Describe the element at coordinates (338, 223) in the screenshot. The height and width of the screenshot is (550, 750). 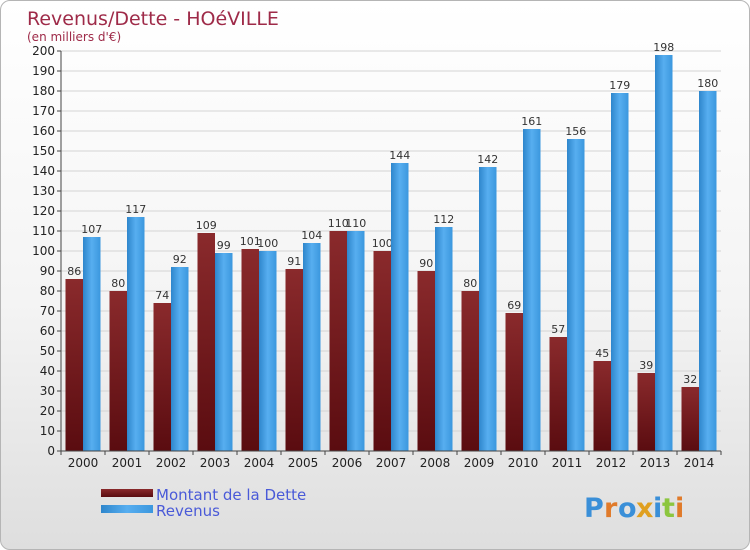
I see `value-label-debt: 110` at that location.